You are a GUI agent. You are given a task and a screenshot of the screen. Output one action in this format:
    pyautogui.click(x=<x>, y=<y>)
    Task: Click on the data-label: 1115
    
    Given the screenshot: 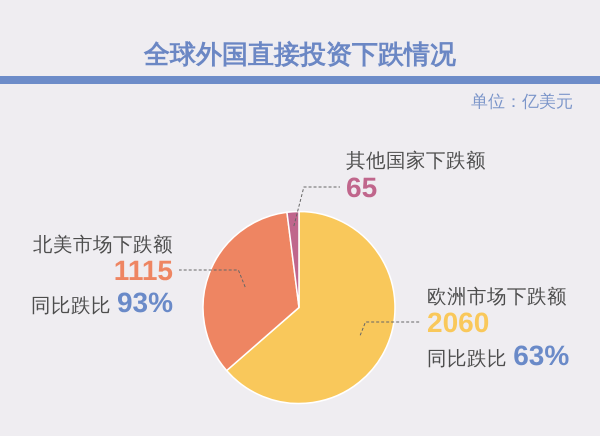 What is the action you would take?
    pyautogui.click(x=143, y=270)
    